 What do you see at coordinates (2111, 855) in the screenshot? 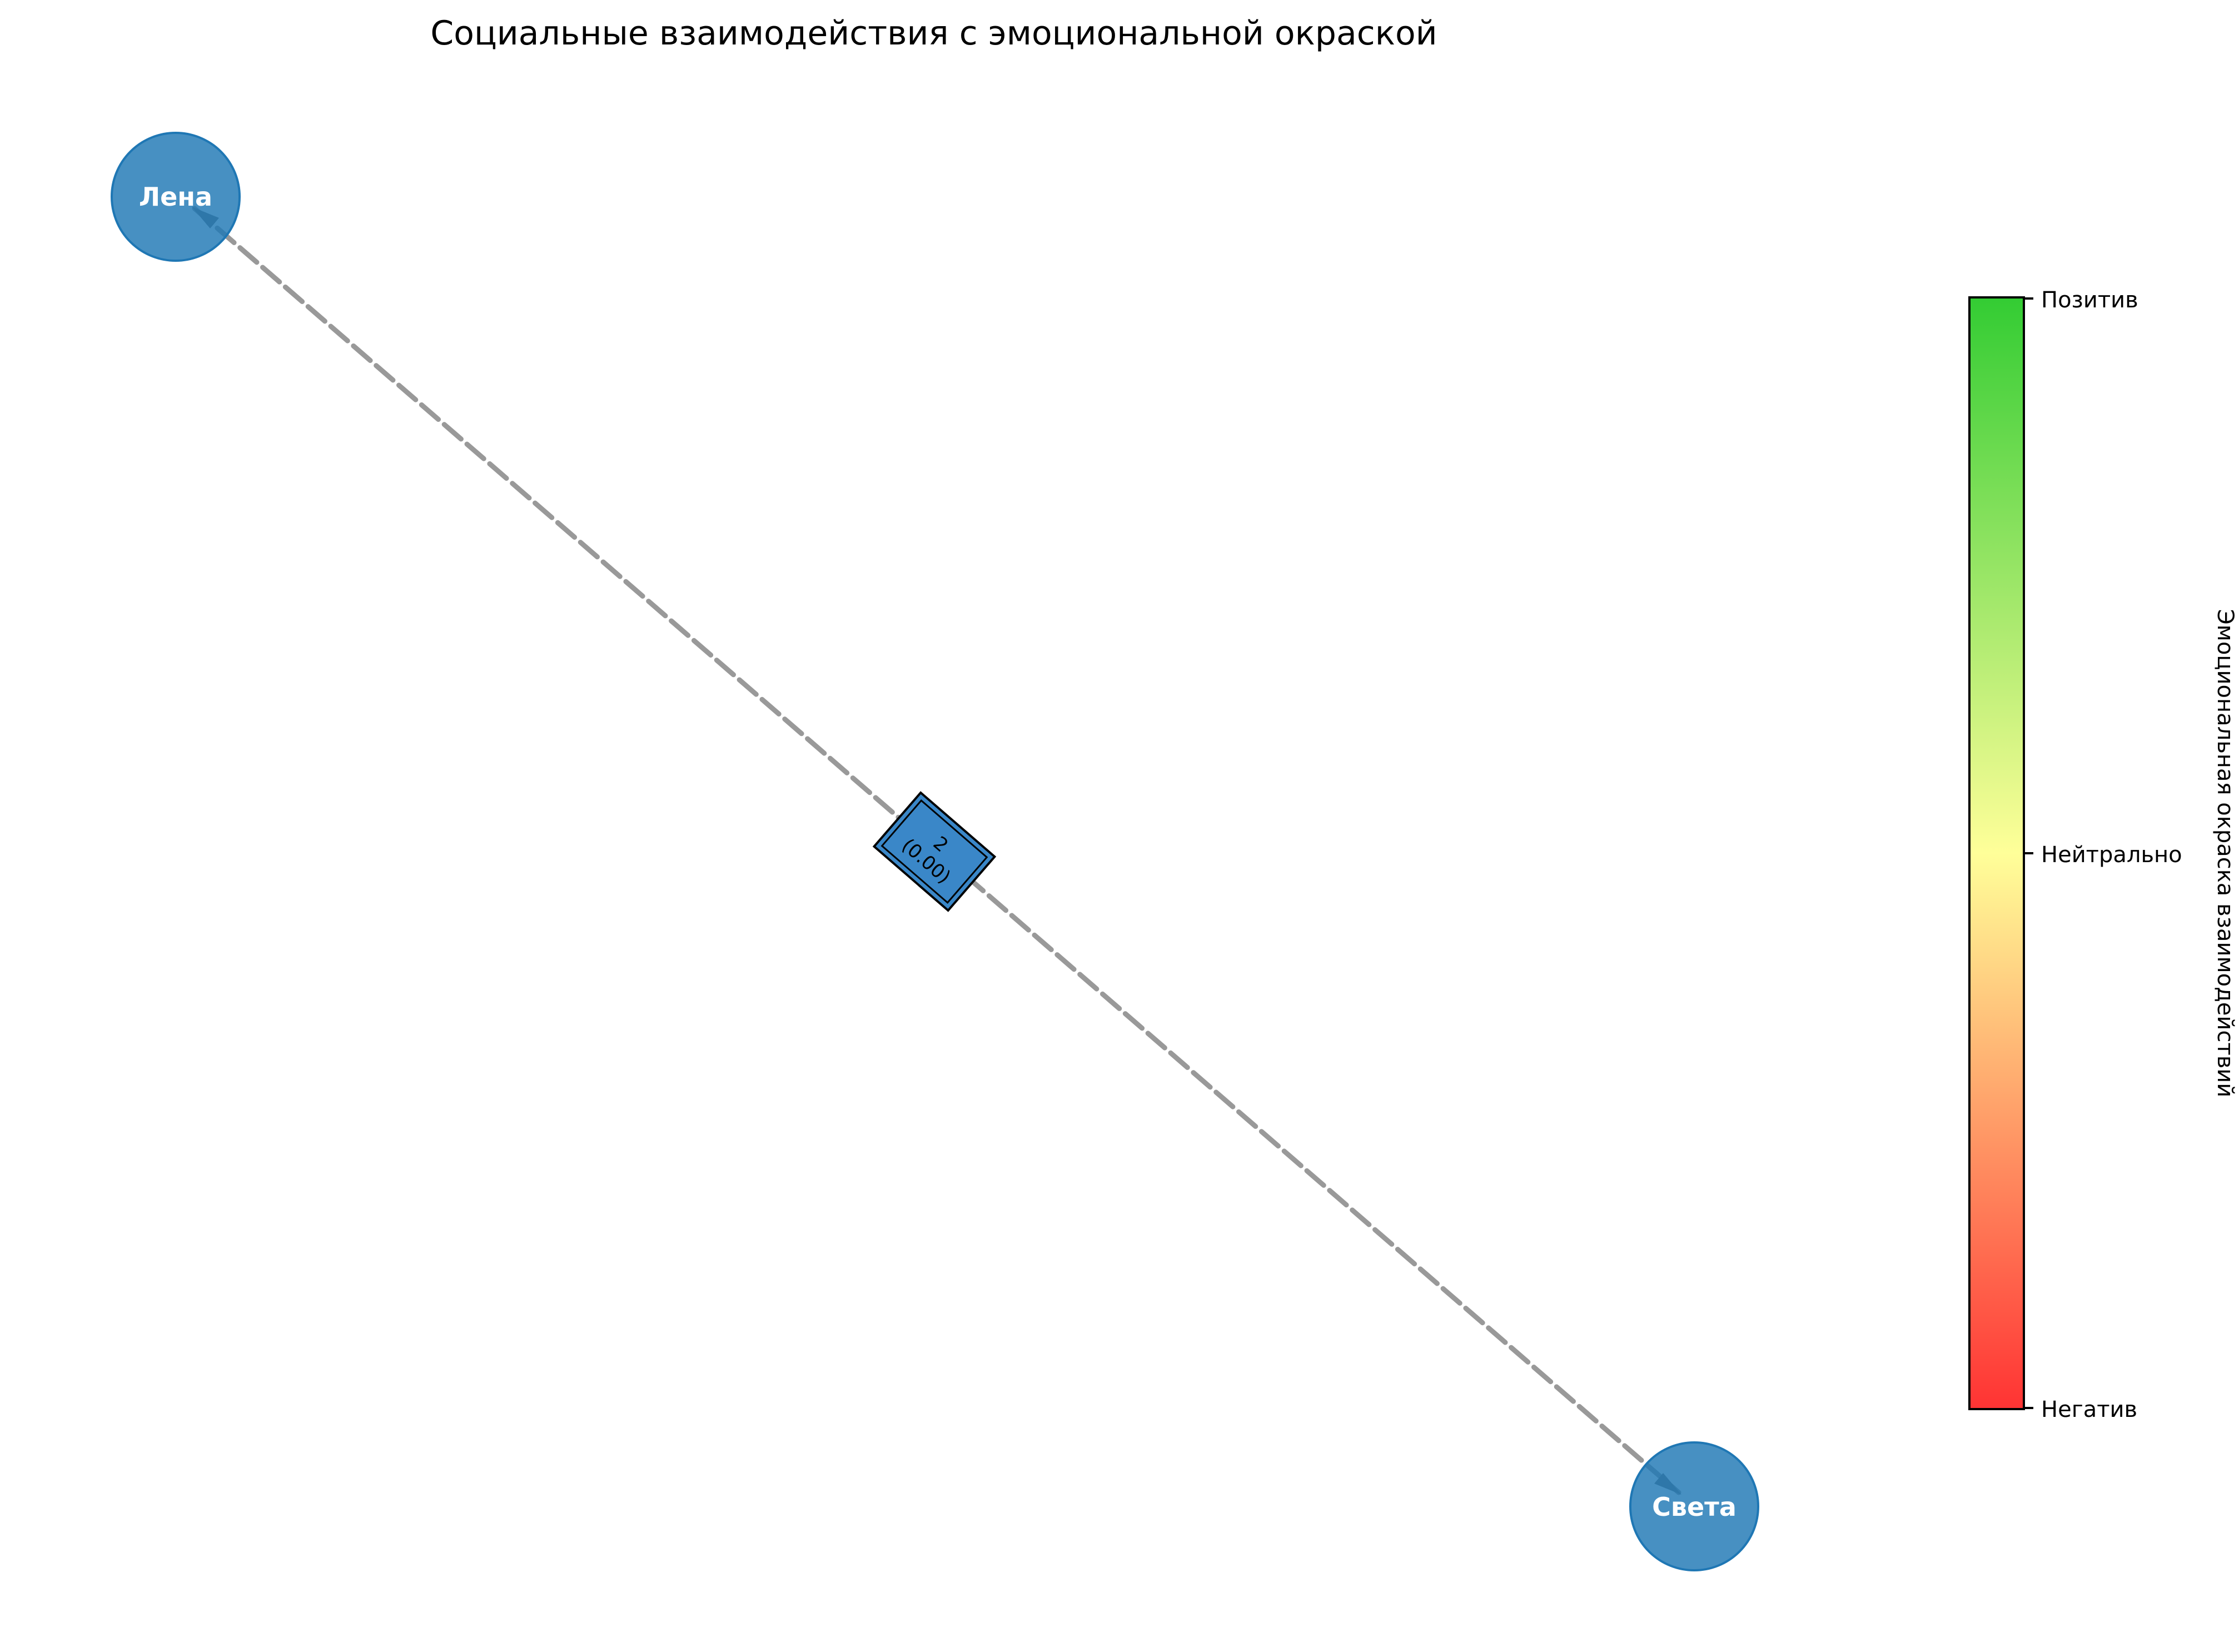
I see `colorbar-tick-neutral: Нейтрально` at bounding box center [2111, 855].